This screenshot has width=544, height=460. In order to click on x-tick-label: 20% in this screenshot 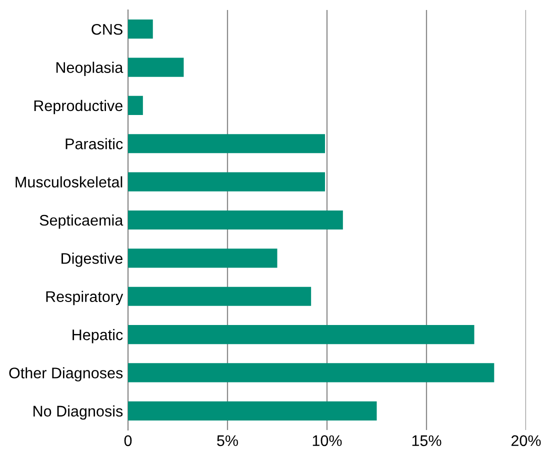, I will do `click(526, 440)`.